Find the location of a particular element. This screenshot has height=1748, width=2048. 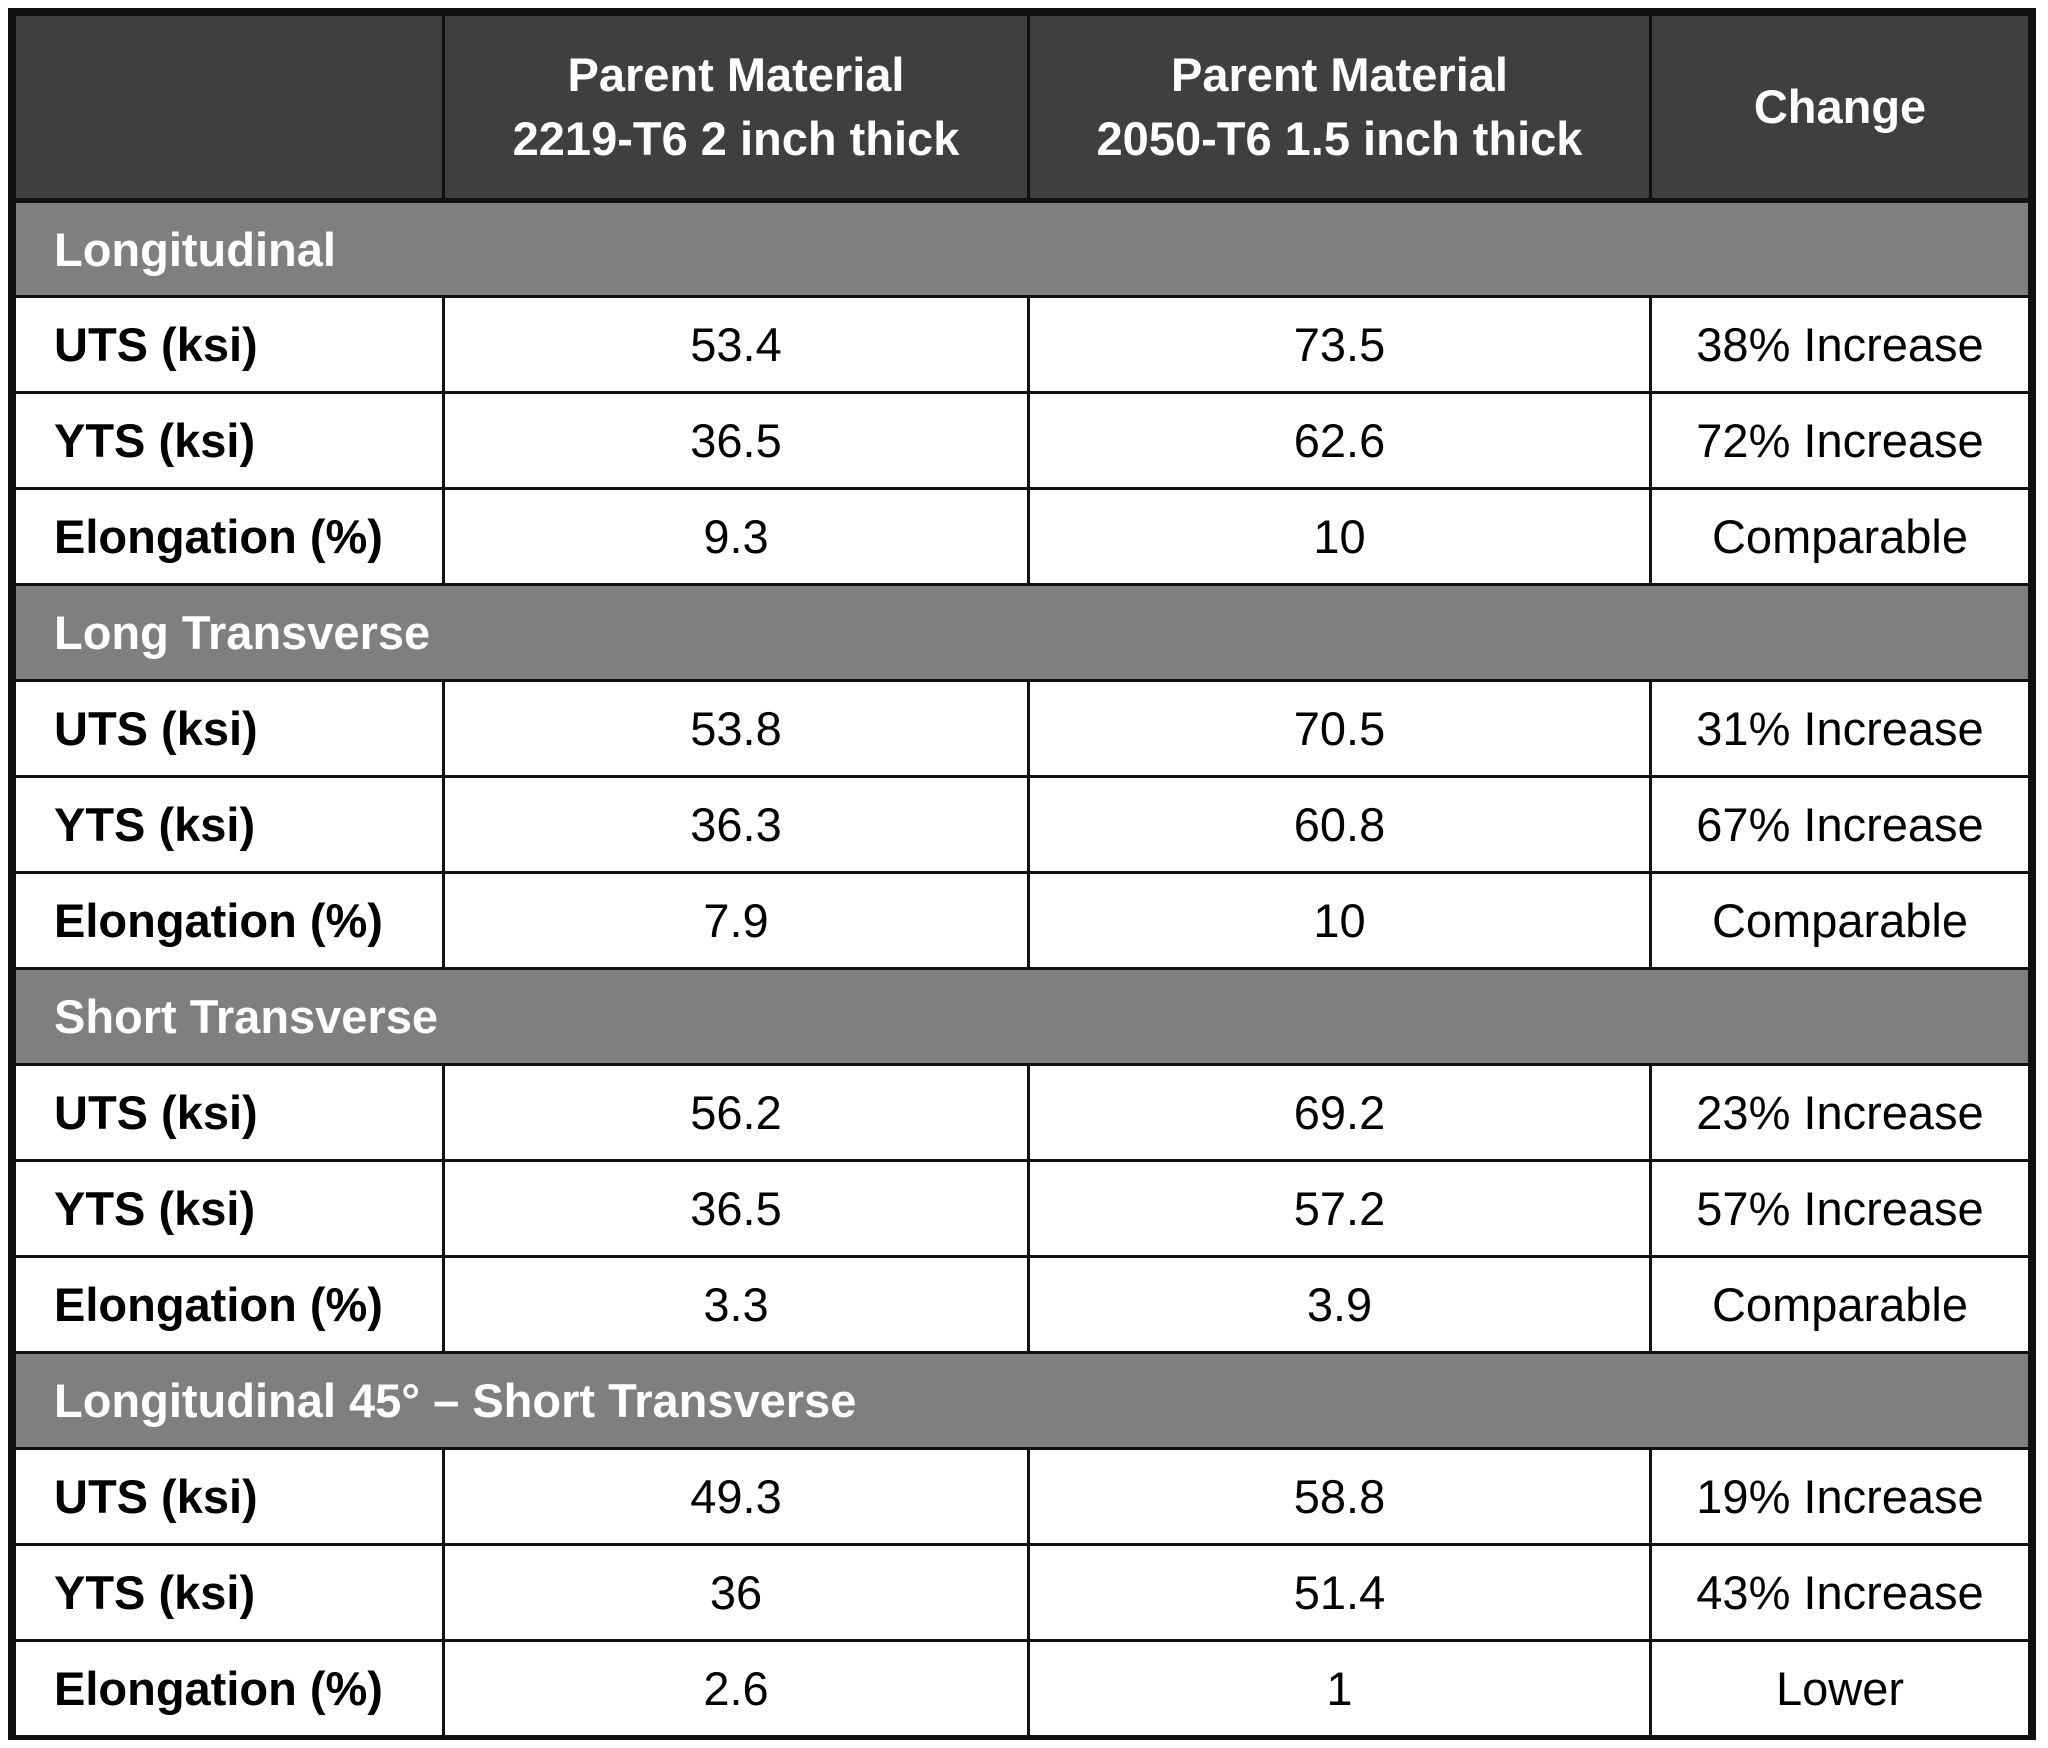

section-row: Long Transverse is located at coordinates (1022, 632).